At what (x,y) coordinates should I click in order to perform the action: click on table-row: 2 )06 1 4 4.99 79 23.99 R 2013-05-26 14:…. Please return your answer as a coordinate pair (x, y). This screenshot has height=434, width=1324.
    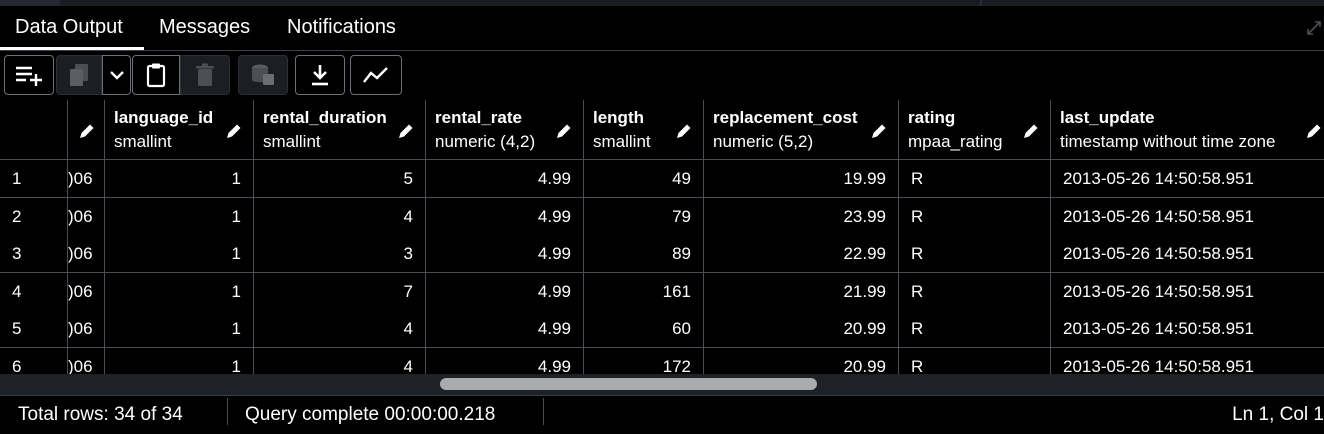
    Looking at the image, I should click on (662, 216).